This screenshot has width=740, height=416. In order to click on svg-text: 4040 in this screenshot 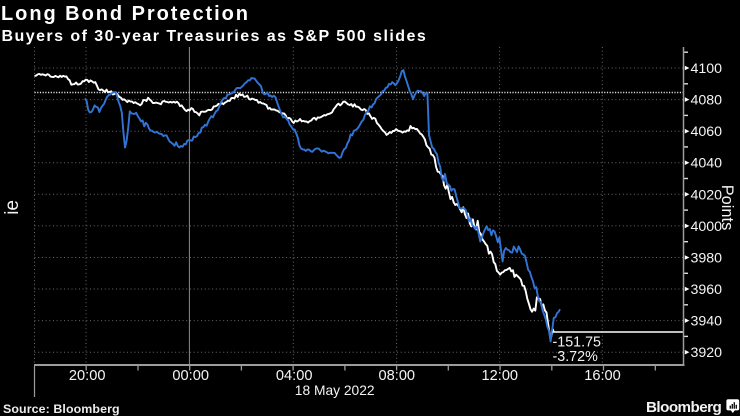, I will do `click(707, 164)`.